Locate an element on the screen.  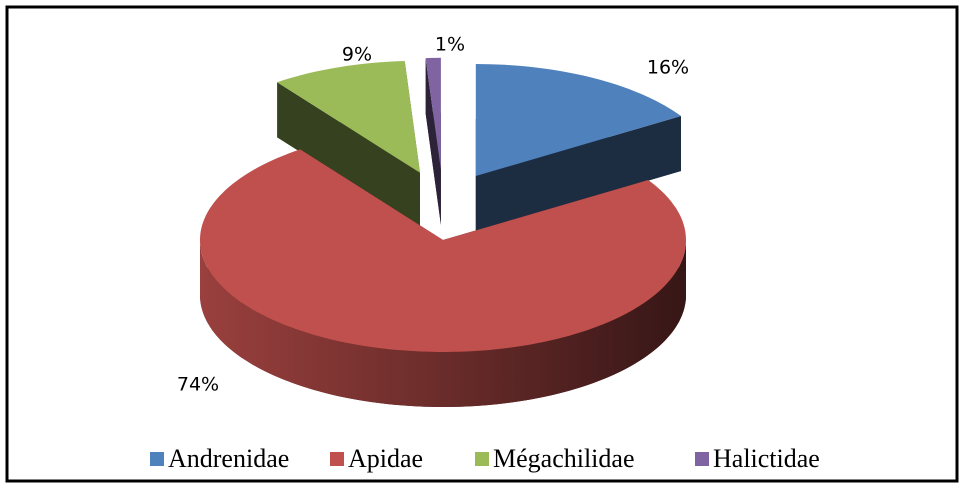
data-label: 9% is located at coordinates (357, 55).